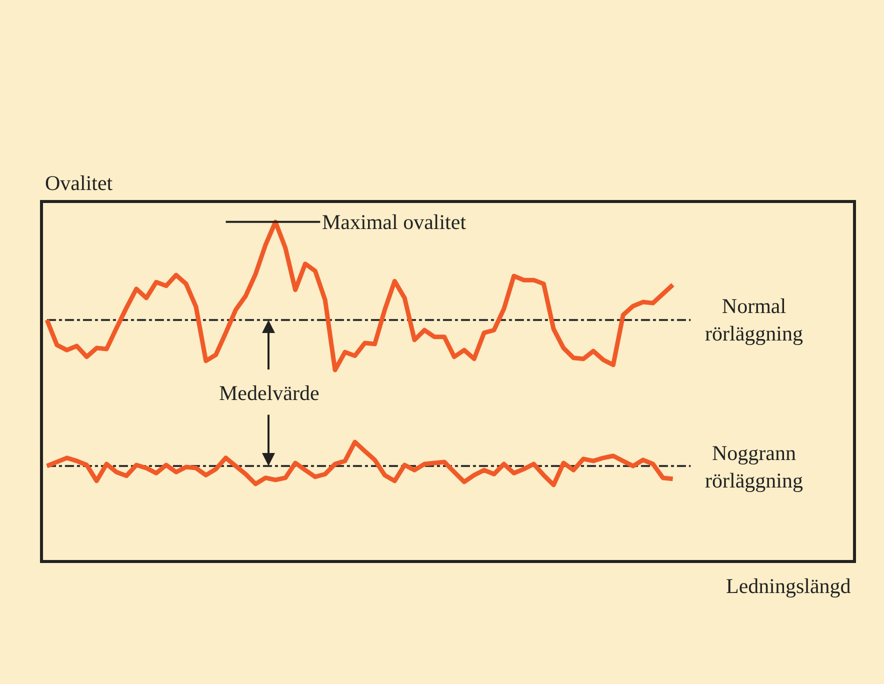 This screenshot has width=884, height=684. Describe the element at coordinates (754, 466) in the screenshot. I see `series-label: Noggrann rörläggning` at that location.